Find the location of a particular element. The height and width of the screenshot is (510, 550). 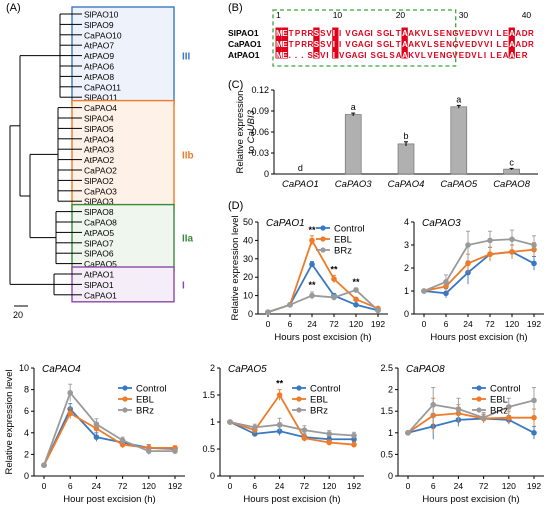

leaf-label: SlPAO3 is located at coordinates (99, 202).